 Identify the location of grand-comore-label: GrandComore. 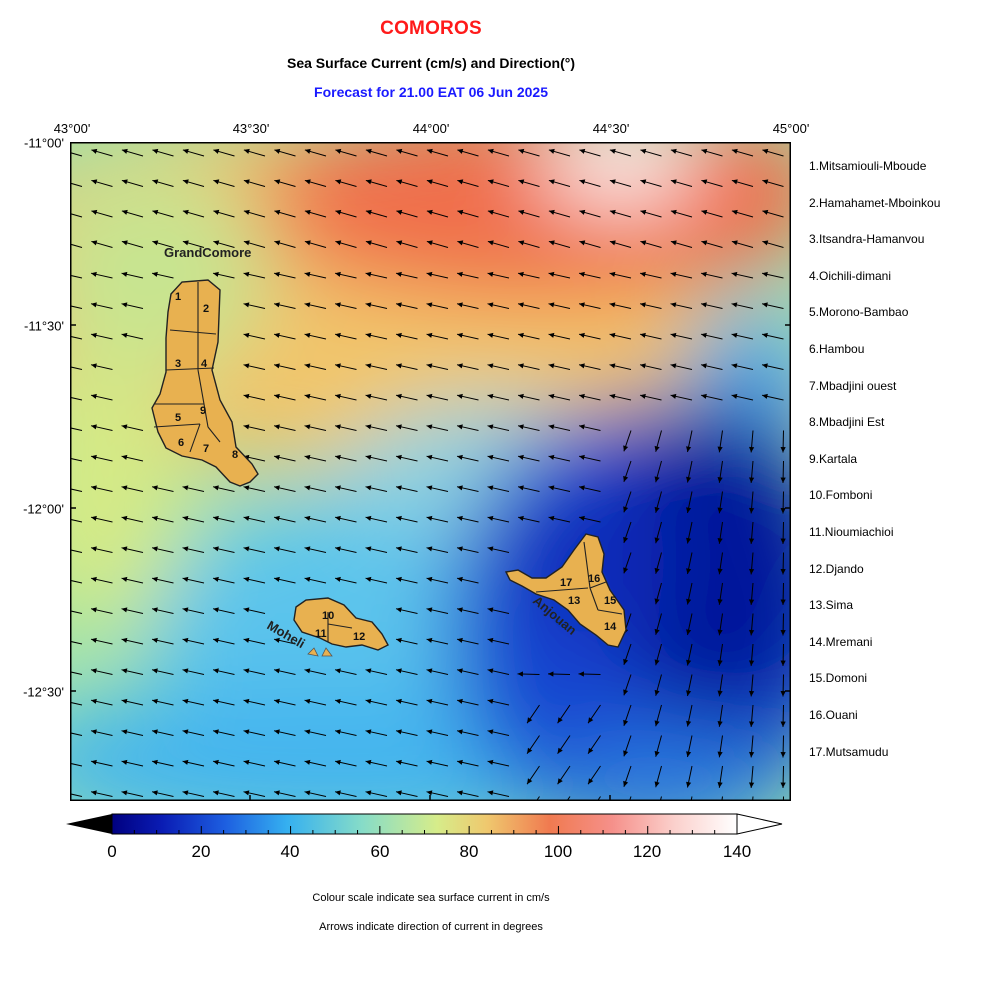
(207, 252).